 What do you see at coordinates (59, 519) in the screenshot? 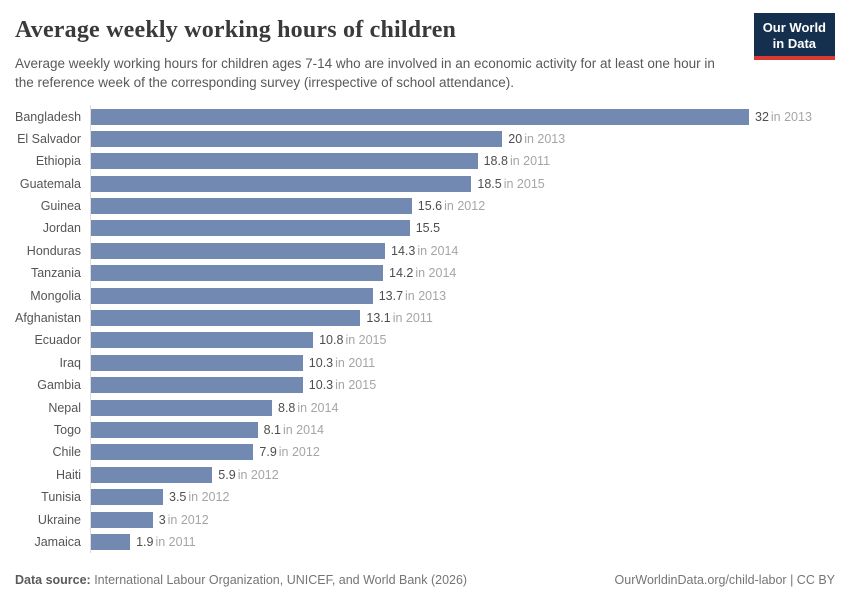
I see `country-label: Ukraine` at bounding box center [59, 519].